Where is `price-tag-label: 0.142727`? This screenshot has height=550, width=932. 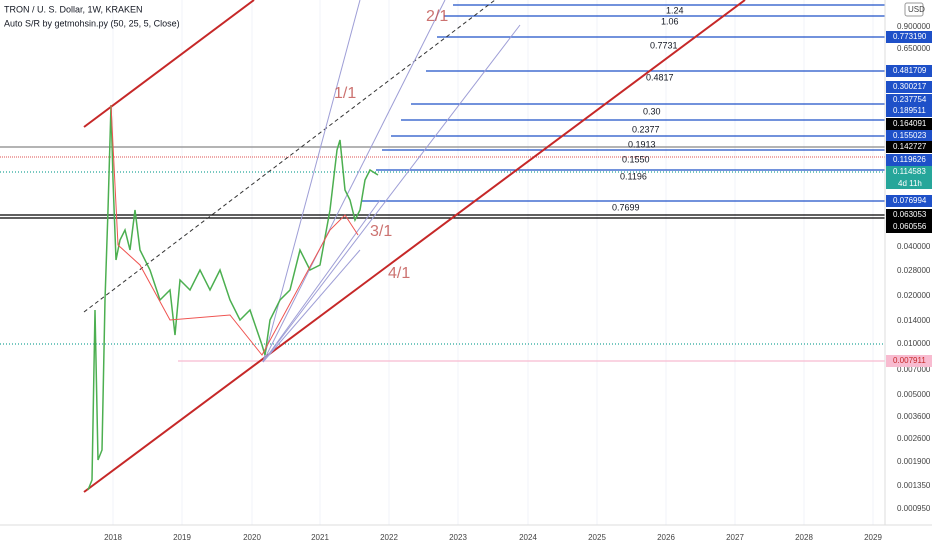
price-tag-label: 0.142727 is located at coordinates (910, 146).